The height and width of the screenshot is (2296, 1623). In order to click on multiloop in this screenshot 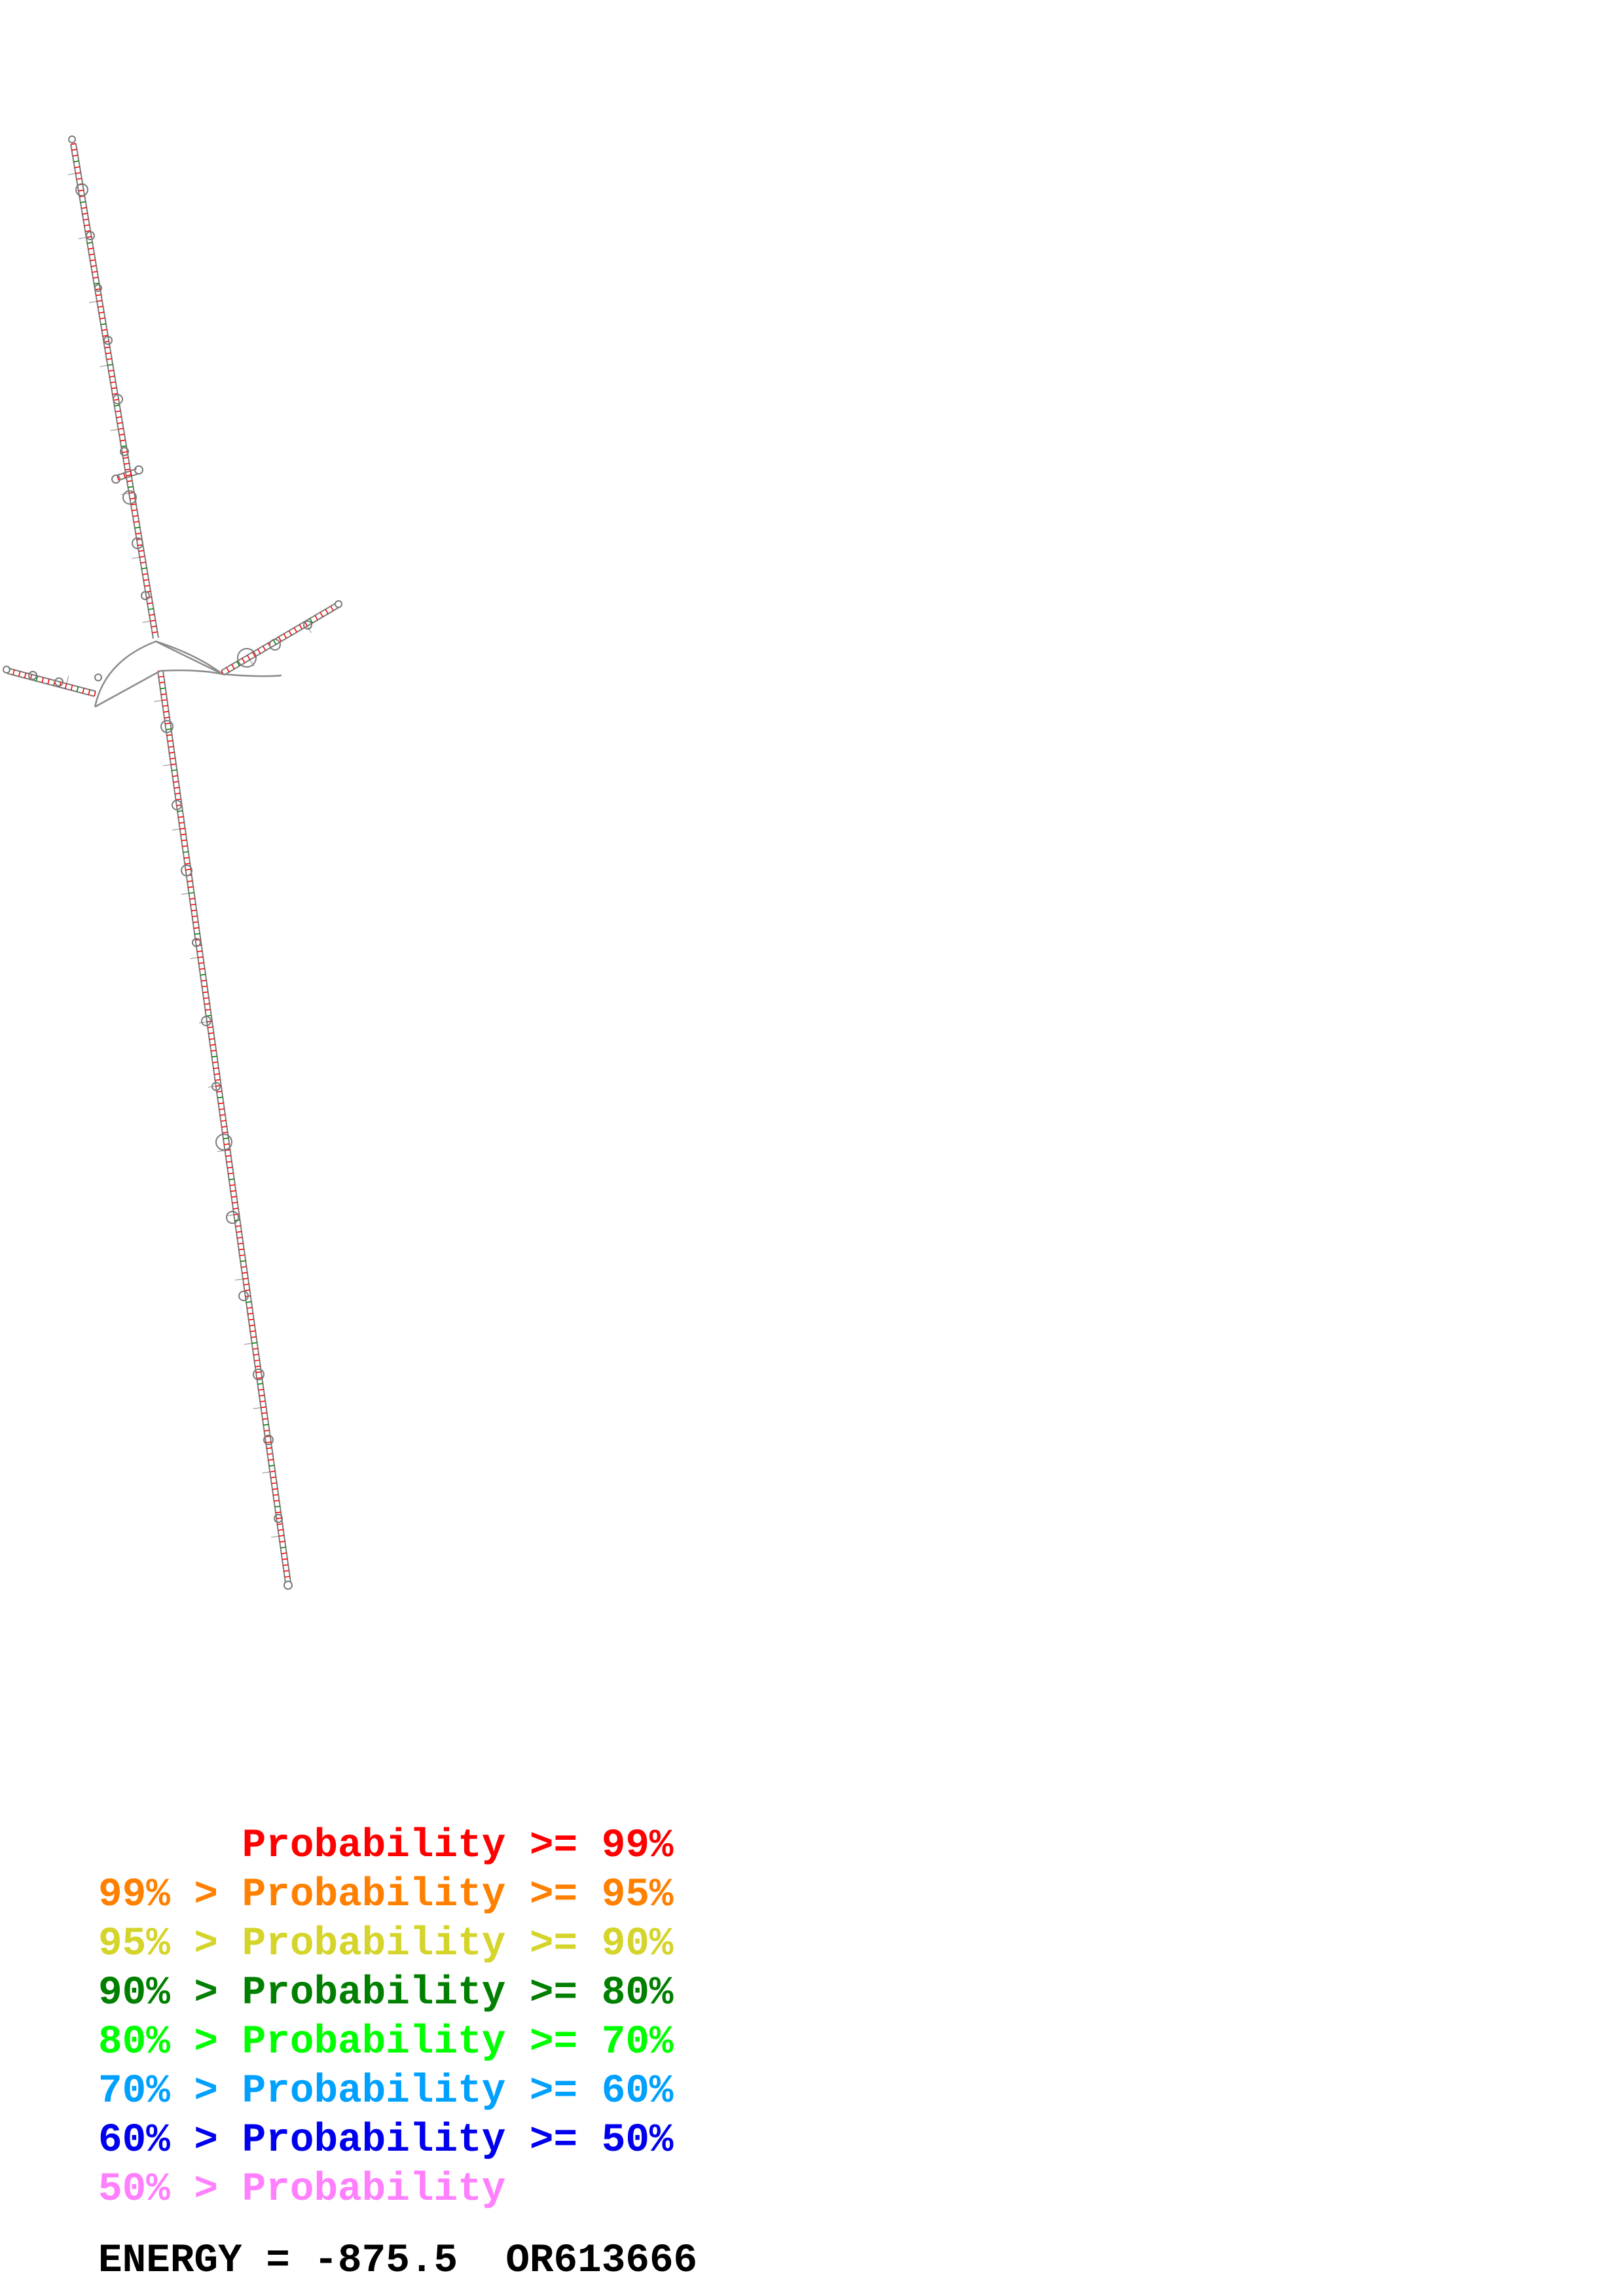, I will do `click(188, 674)`.